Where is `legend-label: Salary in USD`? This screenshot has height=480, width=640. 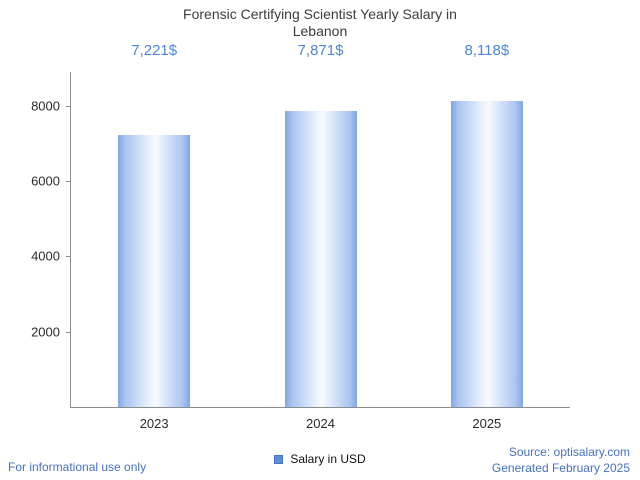 legend-label: Salary in USD is located at coordinates (328, 459).